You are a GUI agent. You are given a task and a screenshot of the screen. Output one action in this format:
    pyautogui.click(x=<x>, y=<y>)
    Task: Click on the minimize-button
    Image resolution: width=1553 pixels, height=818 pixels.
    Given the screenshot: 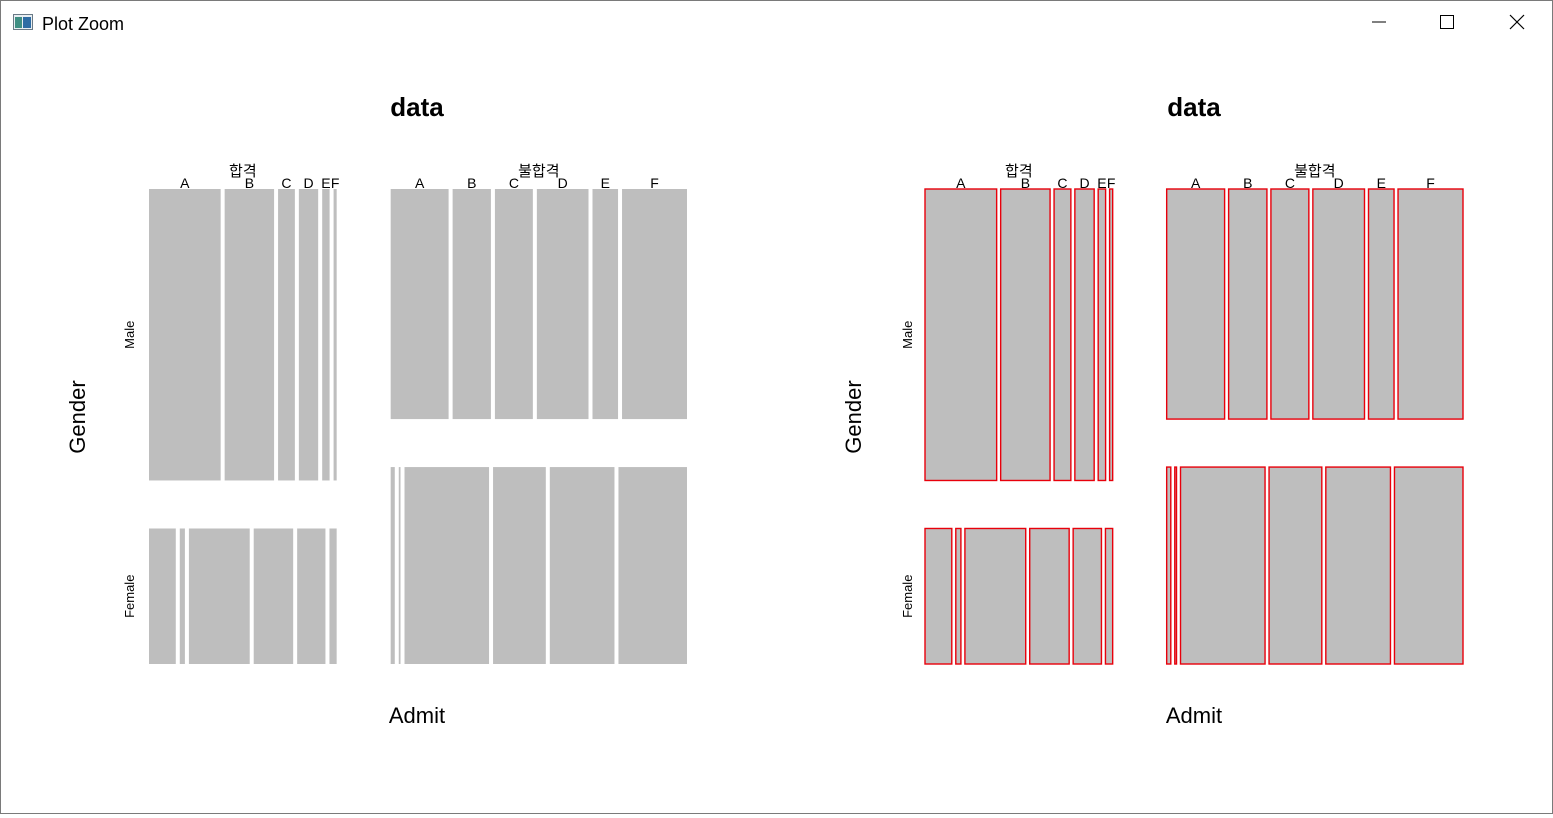 What is the action you would take?
    pyautogui.click(x=1379, y=24)
    